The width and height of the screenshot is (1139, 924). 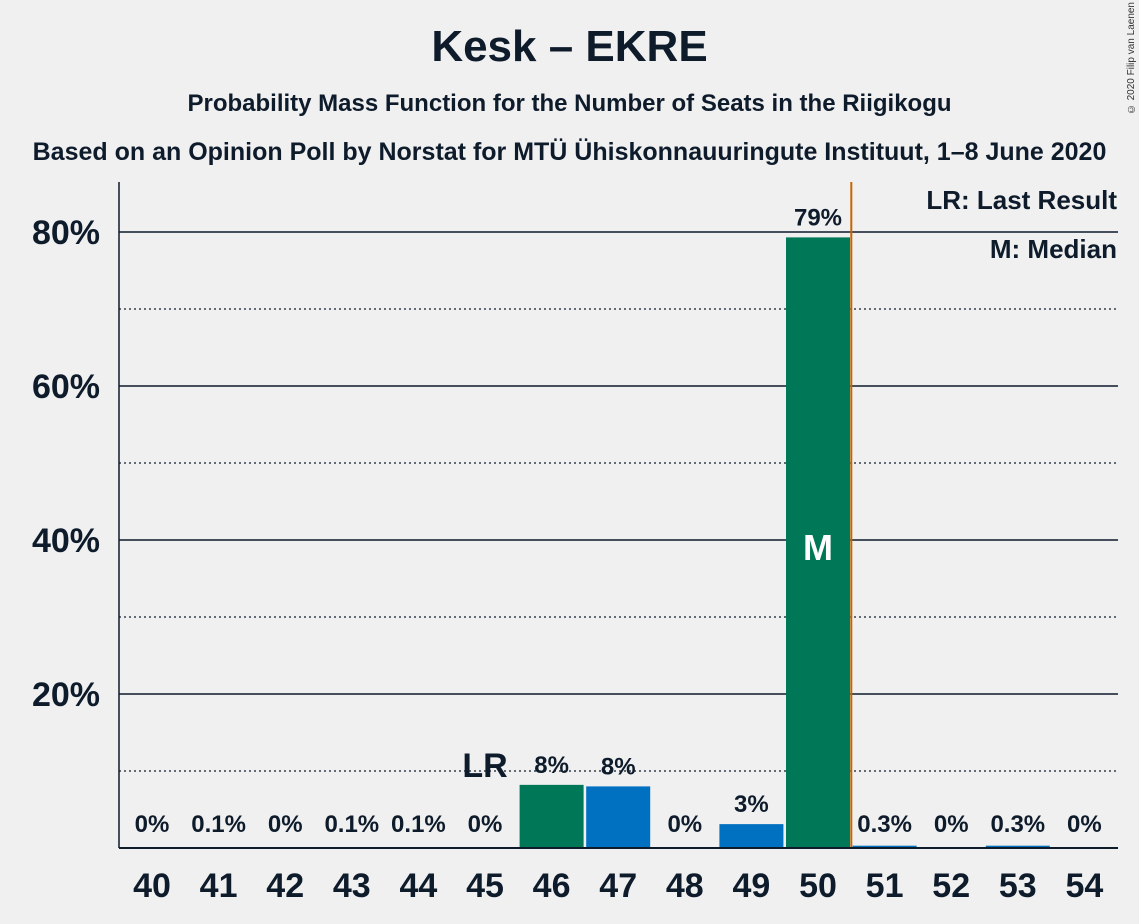 What do you see at coordinates (552, 886) in the screenshot?
I see `x-tick-label: 46` at bounding box center [552, 886].